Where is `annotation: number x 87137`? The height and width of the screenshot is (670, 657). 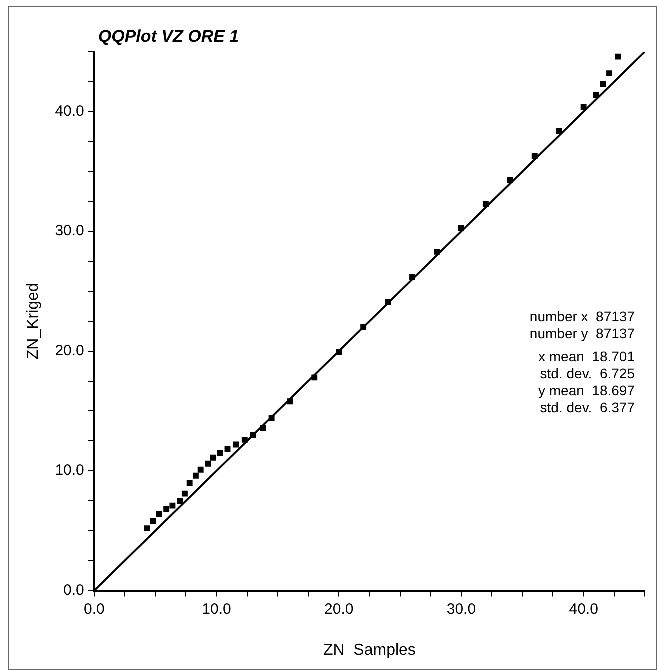 annotation: number x 87137 is located at coordinates (583, 316).